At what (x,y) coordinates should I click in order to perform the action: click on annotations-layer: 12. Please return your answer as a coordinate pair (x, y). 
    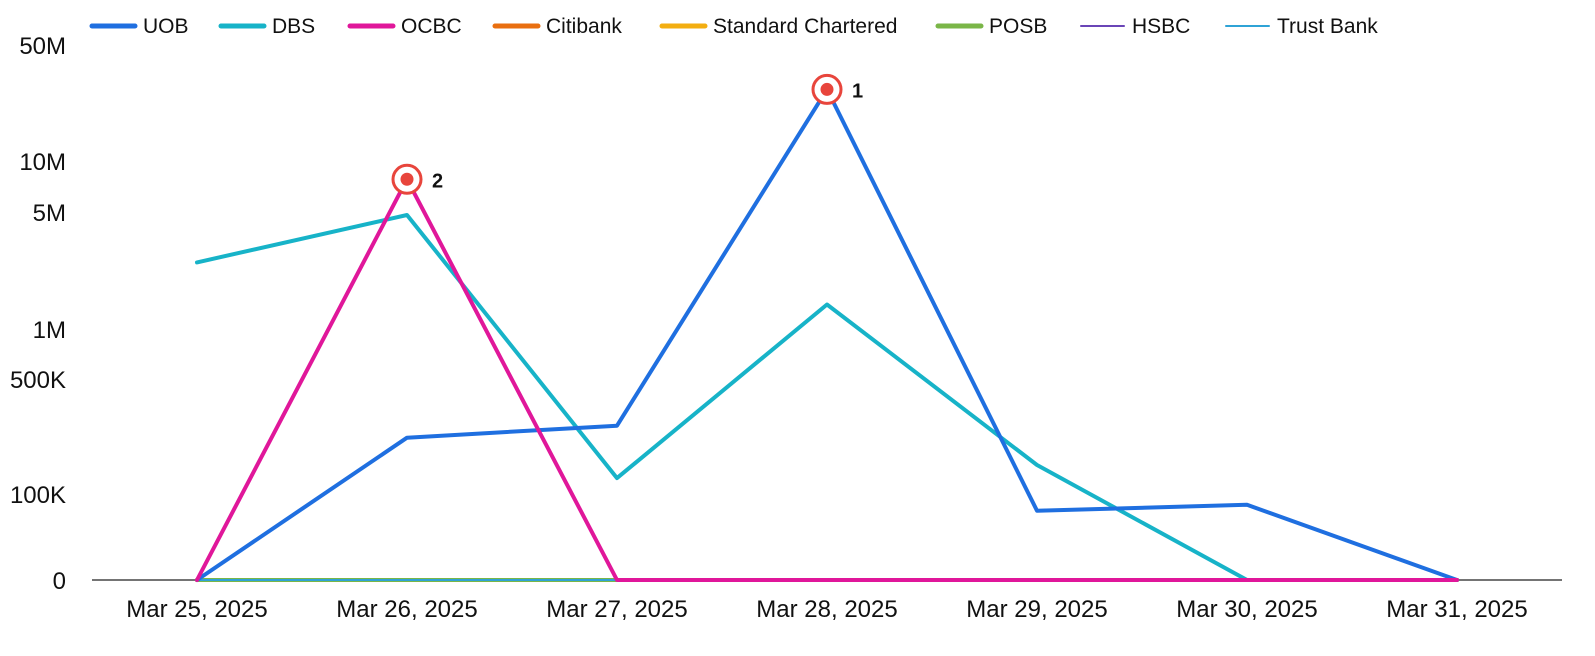
    Looking at the image, I should click on (627, 134).